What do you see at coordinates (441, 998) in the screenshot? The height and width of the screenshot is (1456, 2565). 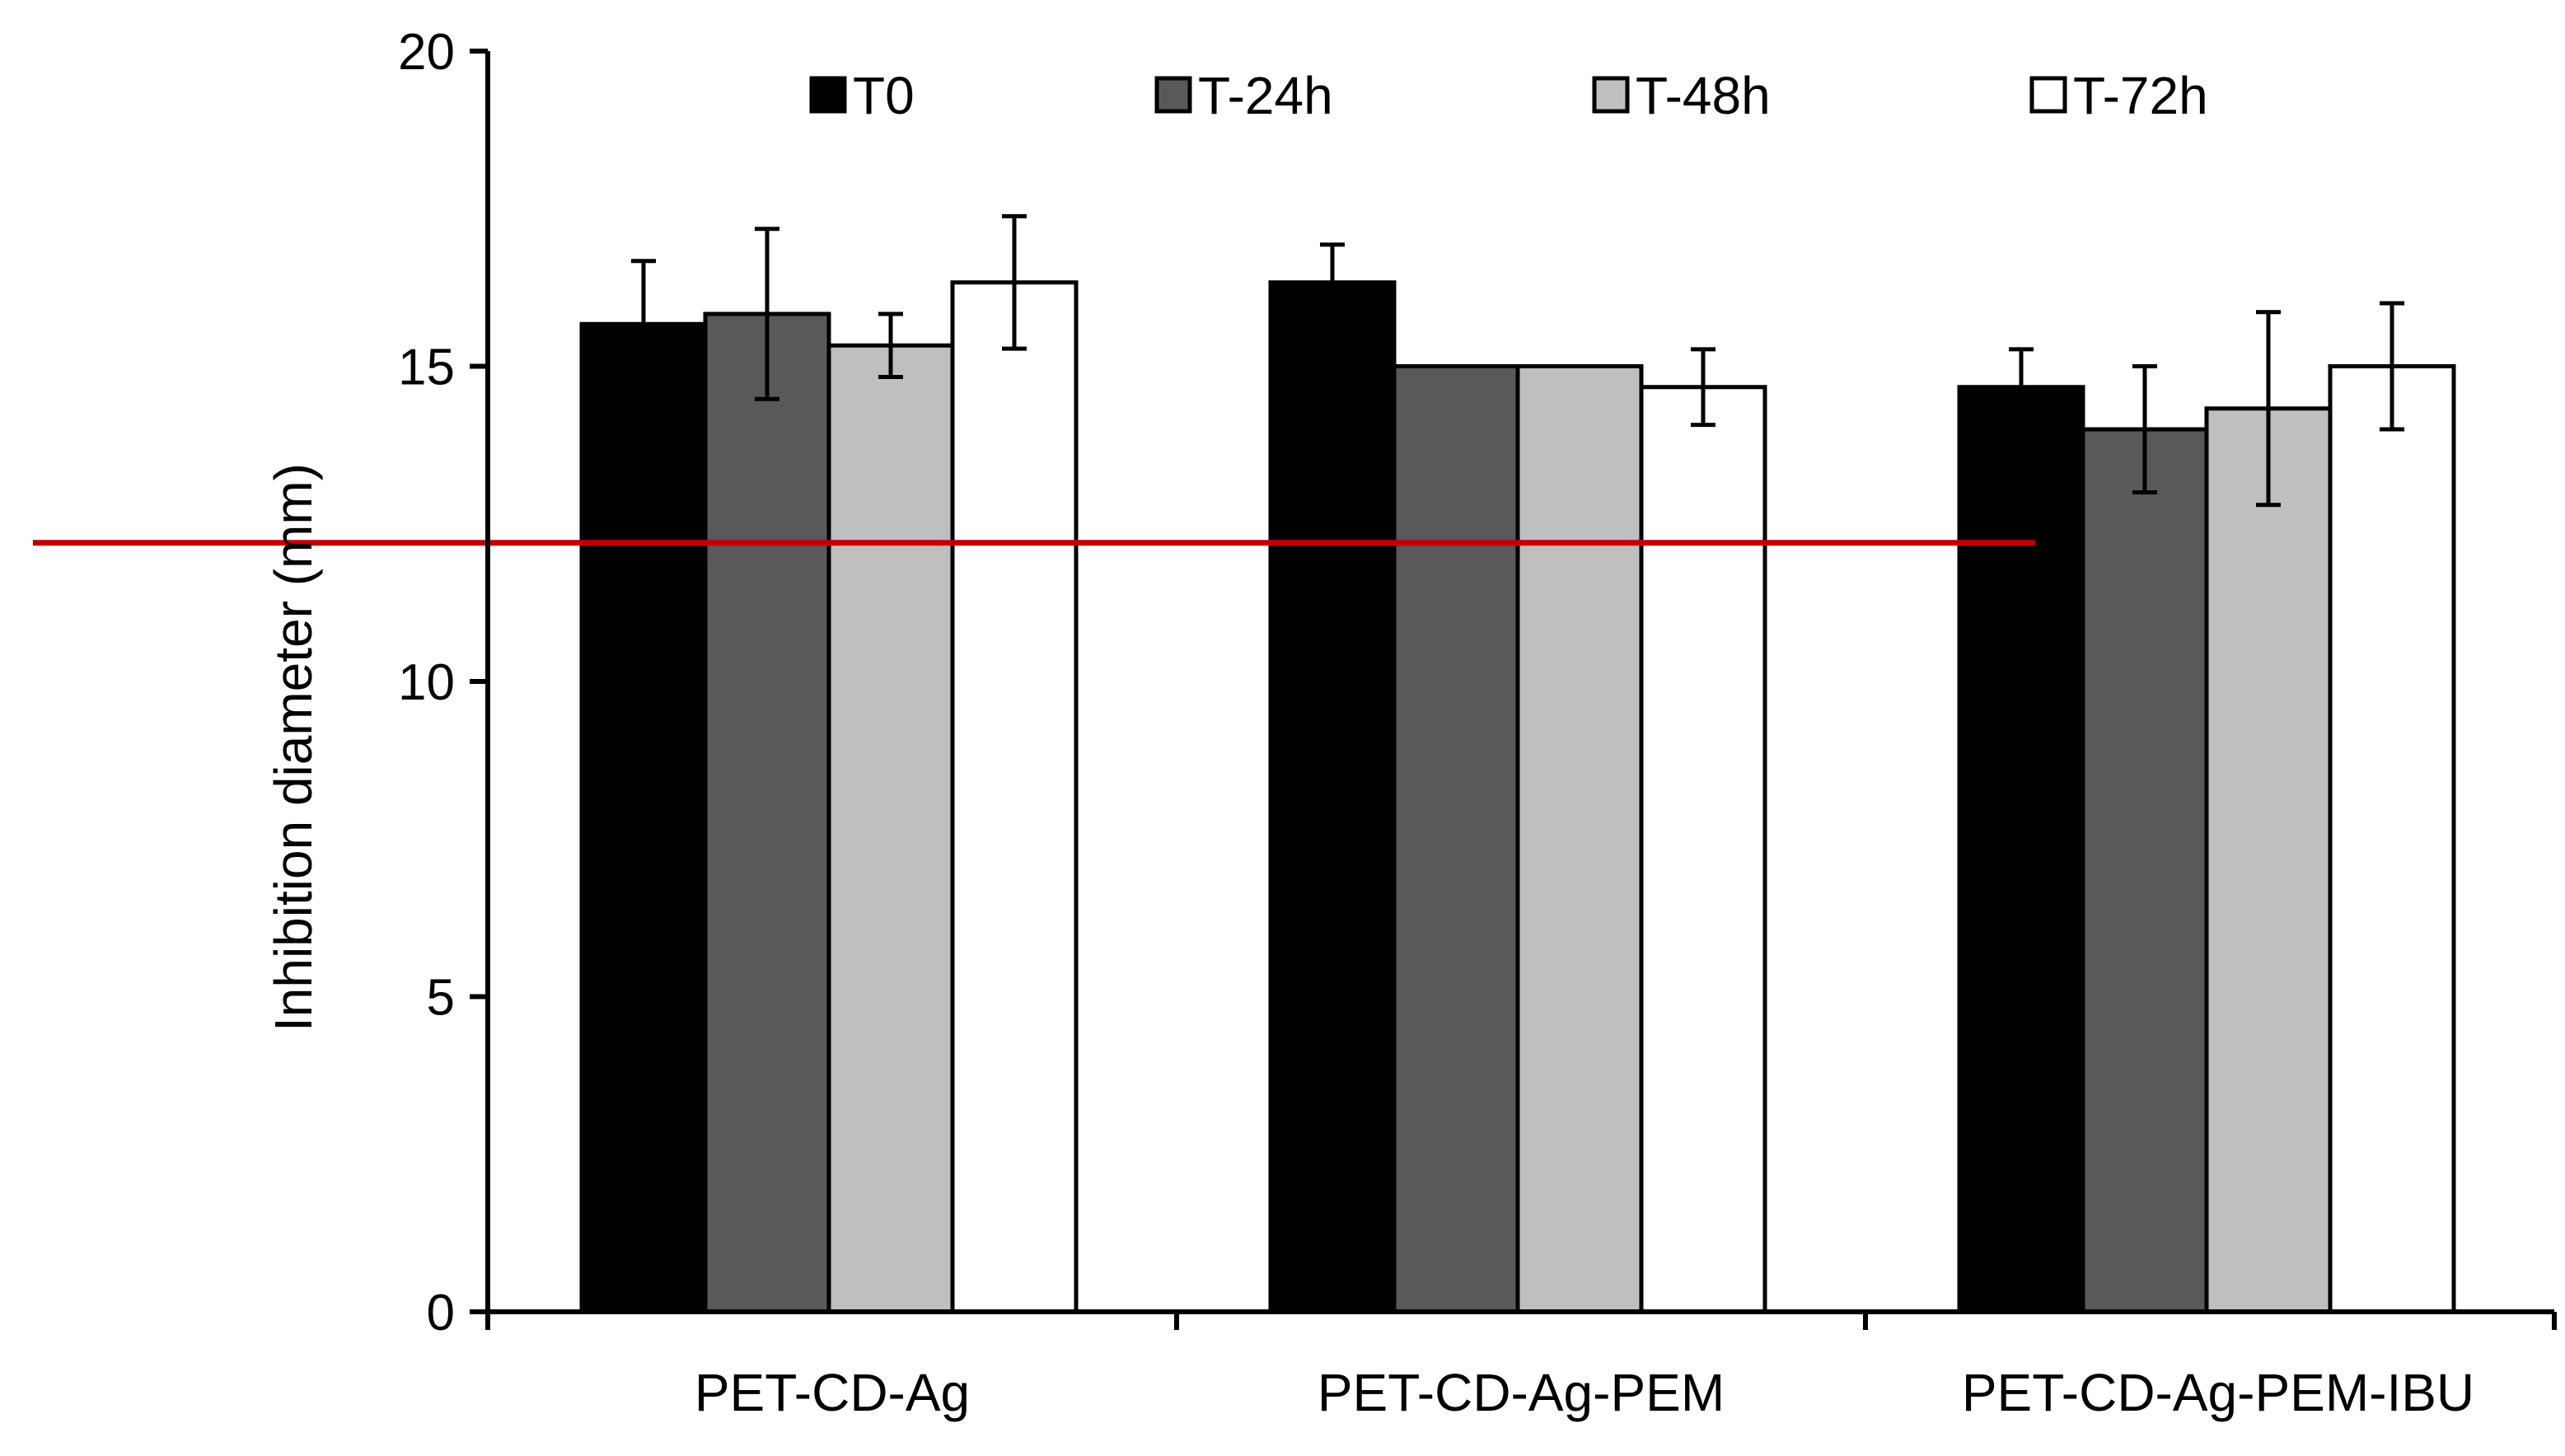 I see `y-tick-label-5: 5` at bounding box center [441, 998].